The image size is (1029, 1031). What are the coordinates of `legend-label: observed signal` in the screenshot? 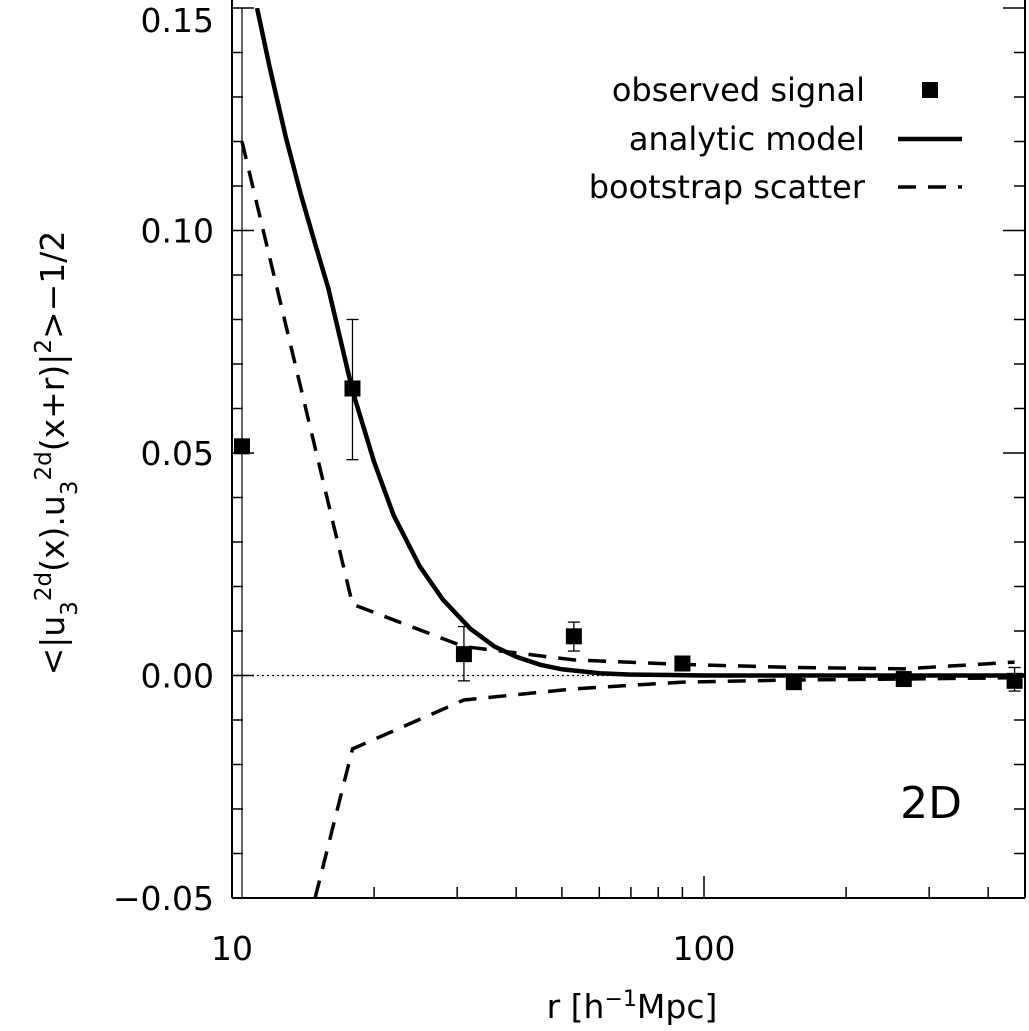 It's located at (738, 90).